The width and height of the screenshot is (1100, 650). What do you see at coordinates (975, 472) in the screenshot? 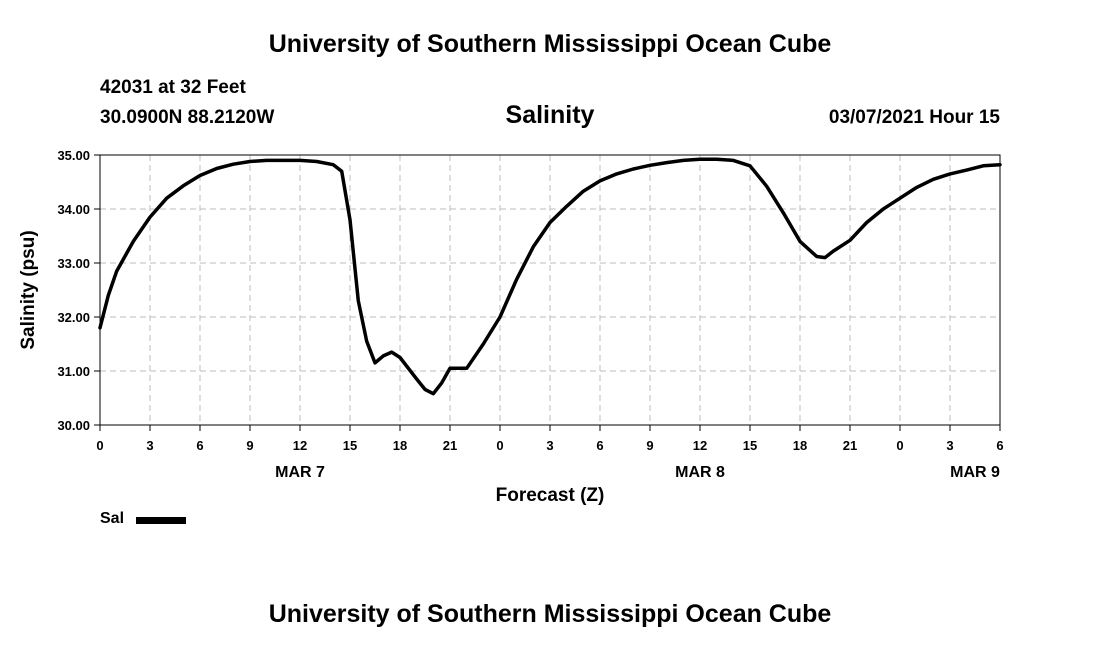
I see `day-label: MAR 9` at bounding box center [975, 472].